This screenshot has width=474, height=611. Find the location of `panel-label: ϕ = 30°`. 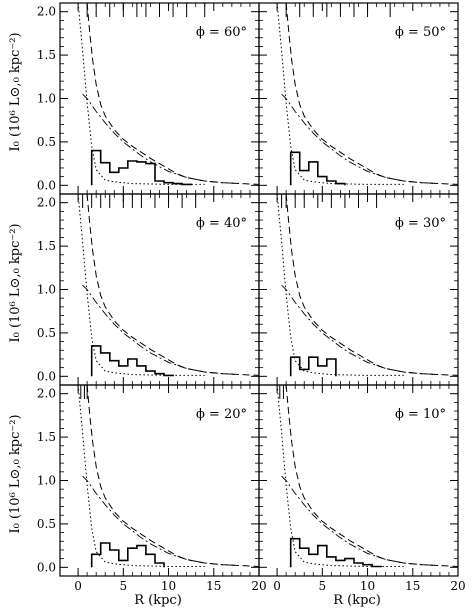

panel-label: ϕ = 30° is located at coordinates (420, 223).